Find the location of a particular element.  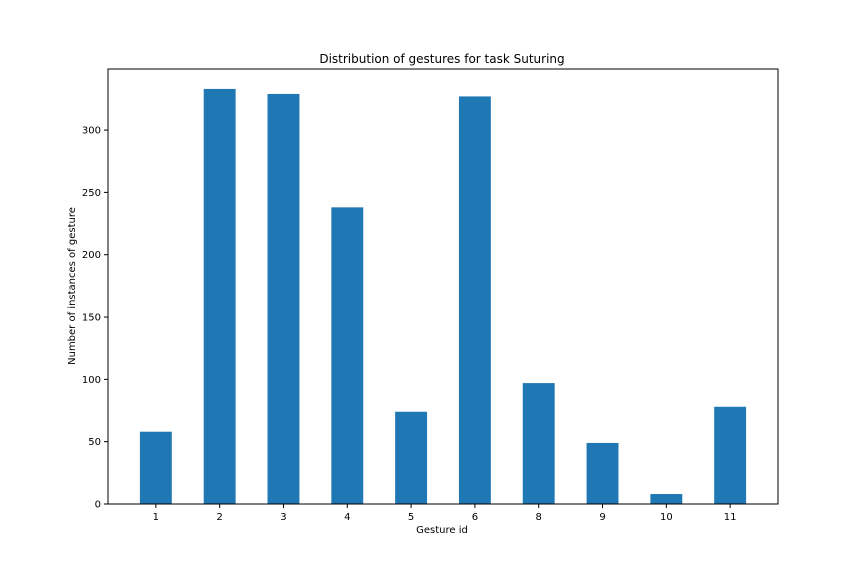

x-tick-label: 4 is located at coordinates (347, 517).